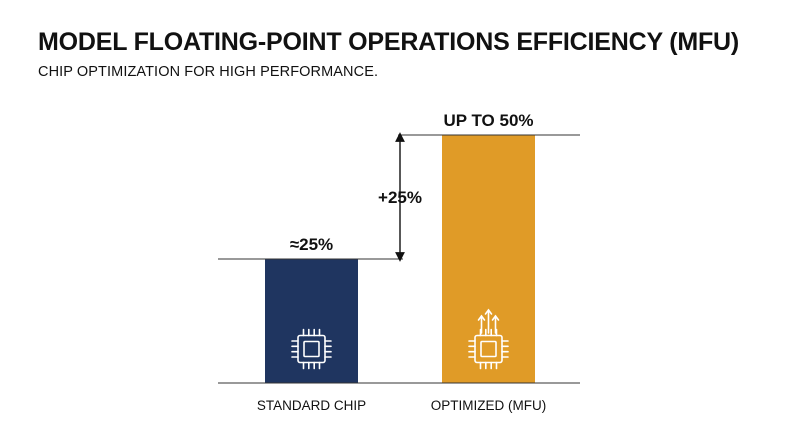  What do you see at coordinates (400, 197) in the screenshot?
I see `difference-label: +25%` at bounding box center [400, 197].